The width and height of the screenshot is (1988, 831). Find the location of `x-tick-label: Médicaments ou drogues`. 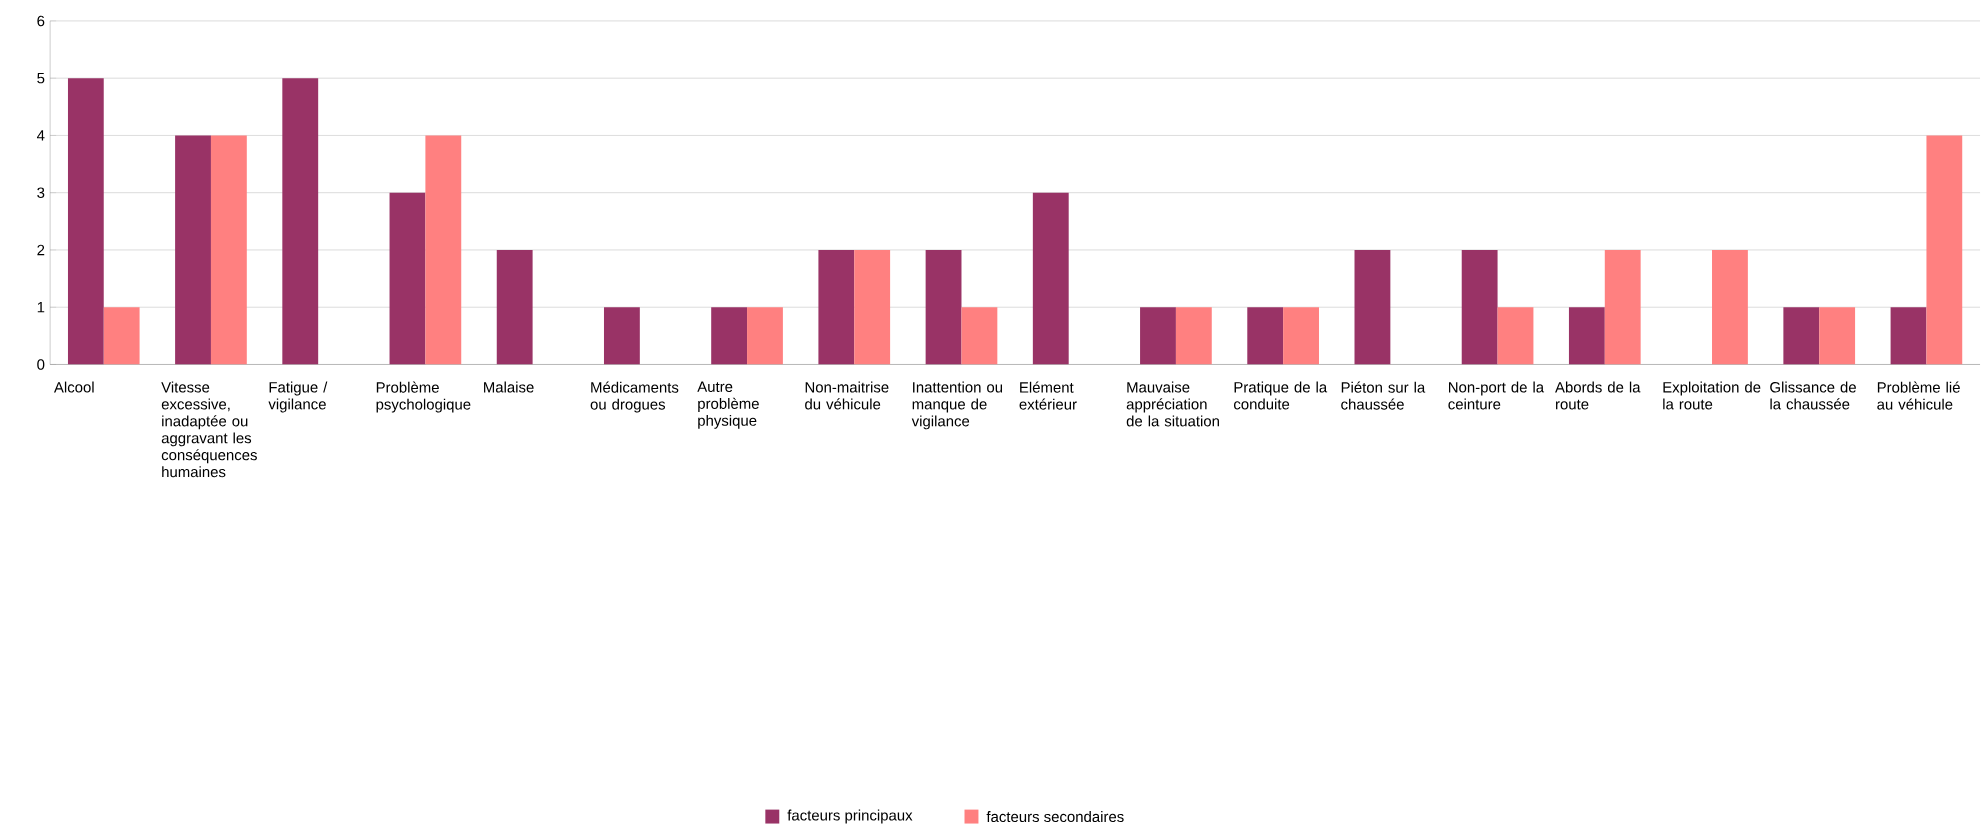

x-tick-label: Médicaments ou drogues is located at coordinates (634, 397).